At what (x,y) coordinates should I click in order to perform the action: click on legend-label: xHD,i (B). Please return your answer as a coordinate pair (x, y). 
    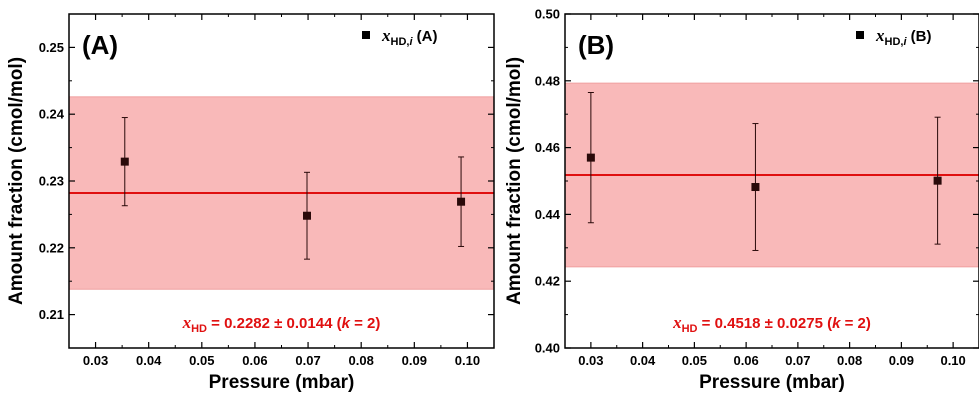
    Looking at the image, I should click on (903, 37).